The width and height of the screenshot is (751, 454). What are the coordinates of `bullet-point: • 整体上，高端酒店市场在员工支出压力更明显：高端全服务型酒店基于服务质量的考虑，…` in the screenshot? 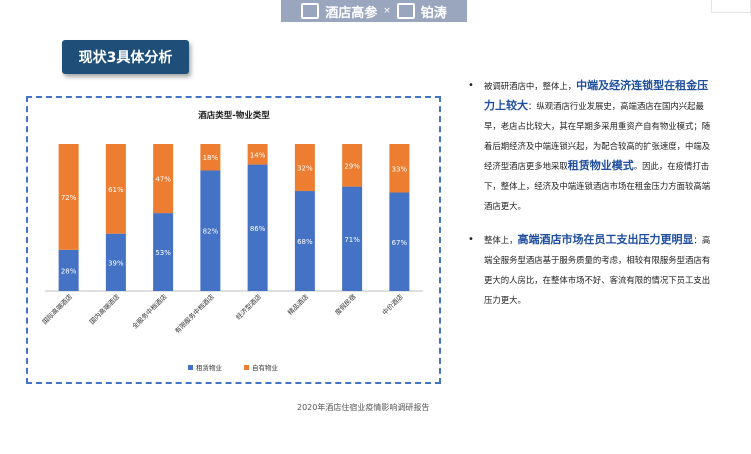 It's located at (593, 270).